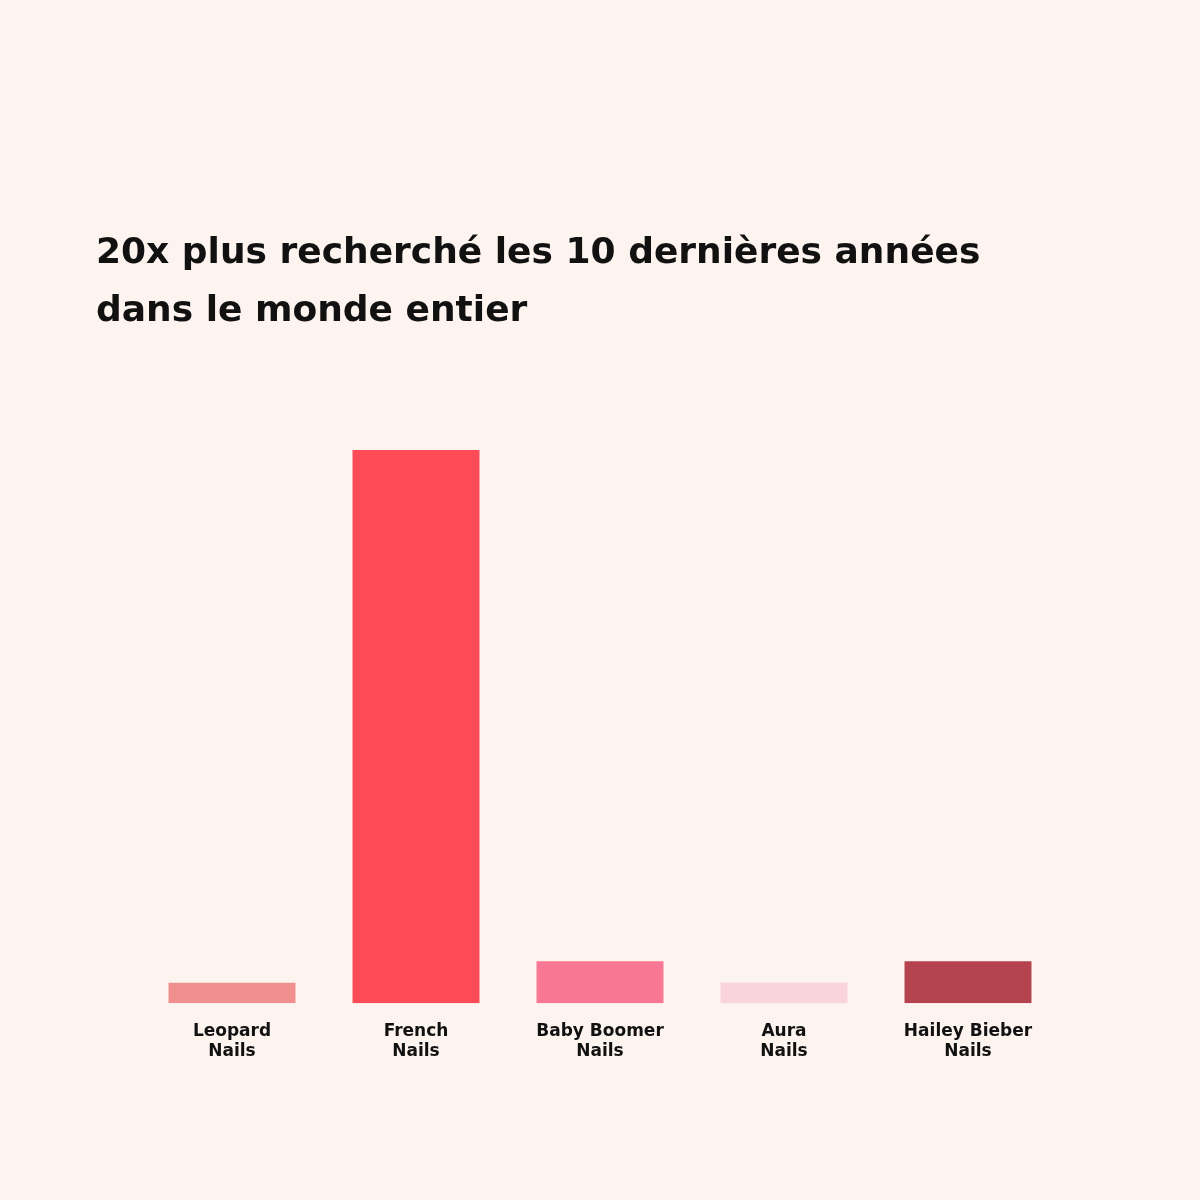  What do you see at coordinates (968, 1040) in the screenshot?
I see `x-tick-label: Hailey Bieber Nails` at bounding box center [968, 1040].